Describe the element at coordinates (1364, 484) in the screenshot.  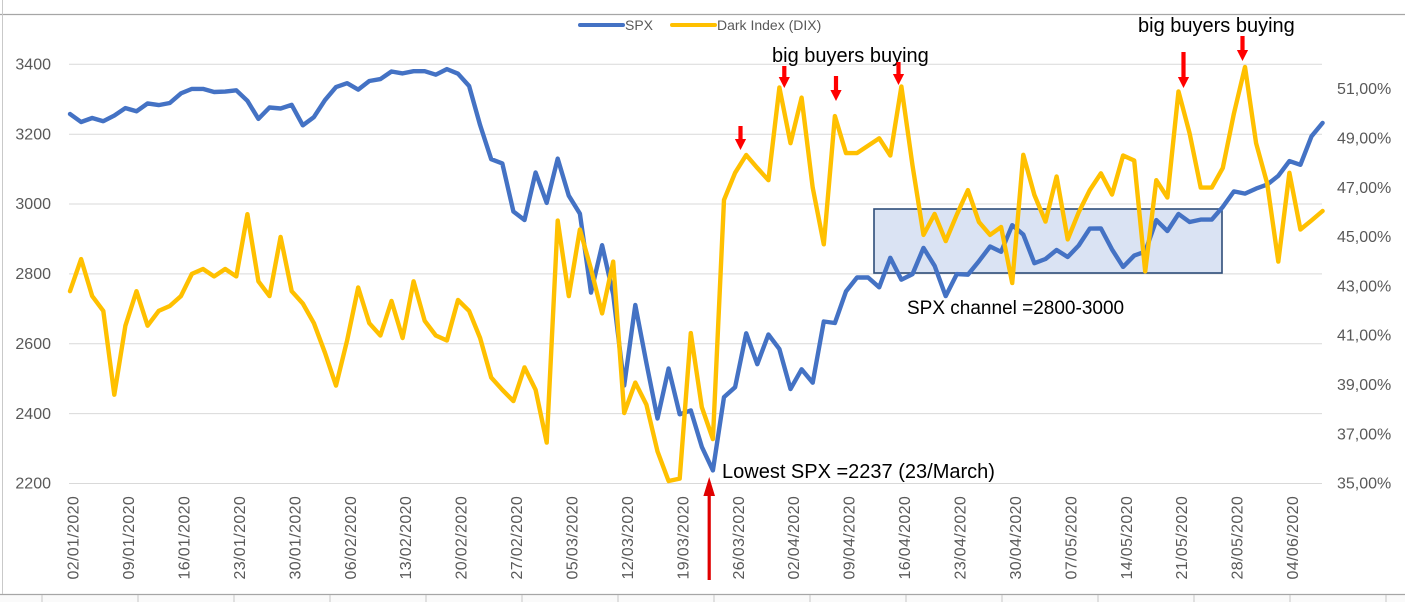
I see `svg-text: 35,00%` at that location.